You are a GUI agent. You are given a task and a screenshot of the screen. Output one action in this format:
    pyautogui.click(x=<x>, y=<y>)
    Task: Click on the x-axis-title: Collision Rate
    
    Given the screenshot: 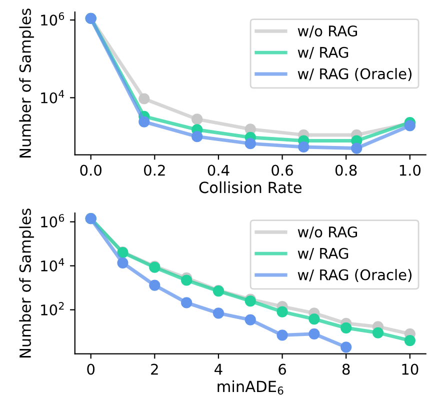 What is the action you would take?
    pyautogui.click(x=250, y=187)
    